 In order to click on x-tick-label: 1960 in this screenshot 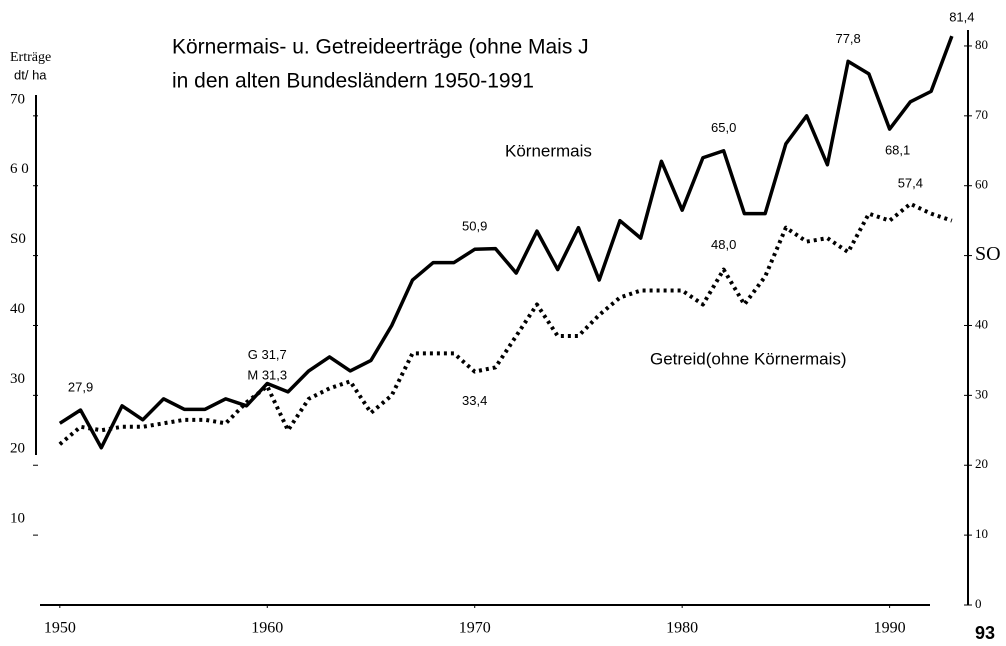, I will do `click(267, 628)`.